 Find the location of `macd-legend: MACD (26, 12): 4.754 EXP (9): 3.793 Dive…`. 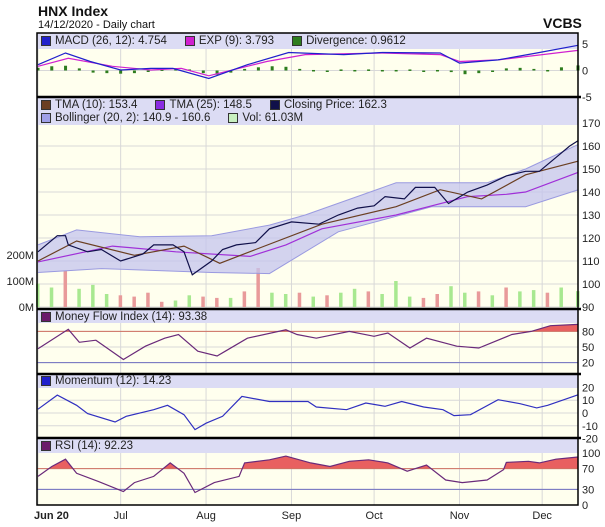

macd-legend: MACD (26, 12): 4.754 EXP (9): 3.793 Dive… is located at coordinates (223, 41).